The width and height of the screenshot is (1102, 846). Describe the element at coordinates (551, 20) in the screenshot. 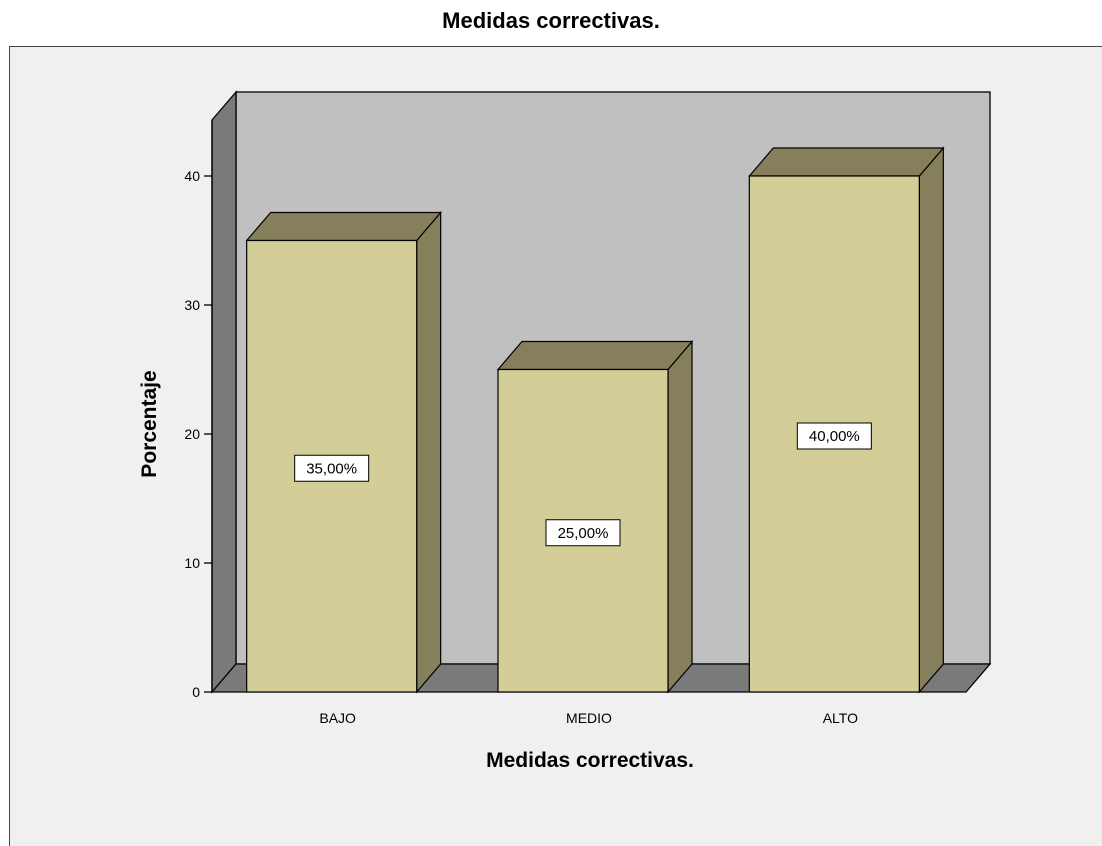

I see `chart-title: Medidas correctivas.` at that location.